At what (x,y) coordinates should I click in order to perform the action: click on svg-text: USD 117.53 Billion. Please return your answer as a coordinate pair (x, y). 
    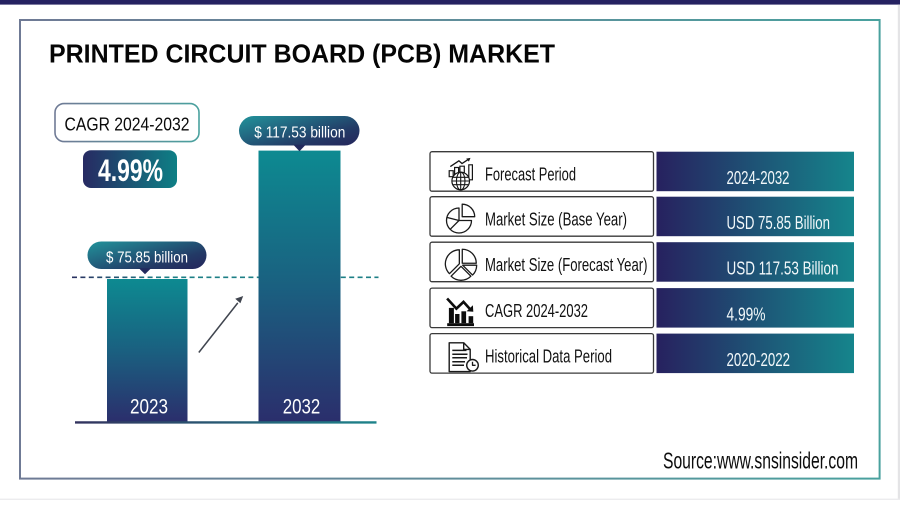
    Looking at the image, I should click on (783, 269).